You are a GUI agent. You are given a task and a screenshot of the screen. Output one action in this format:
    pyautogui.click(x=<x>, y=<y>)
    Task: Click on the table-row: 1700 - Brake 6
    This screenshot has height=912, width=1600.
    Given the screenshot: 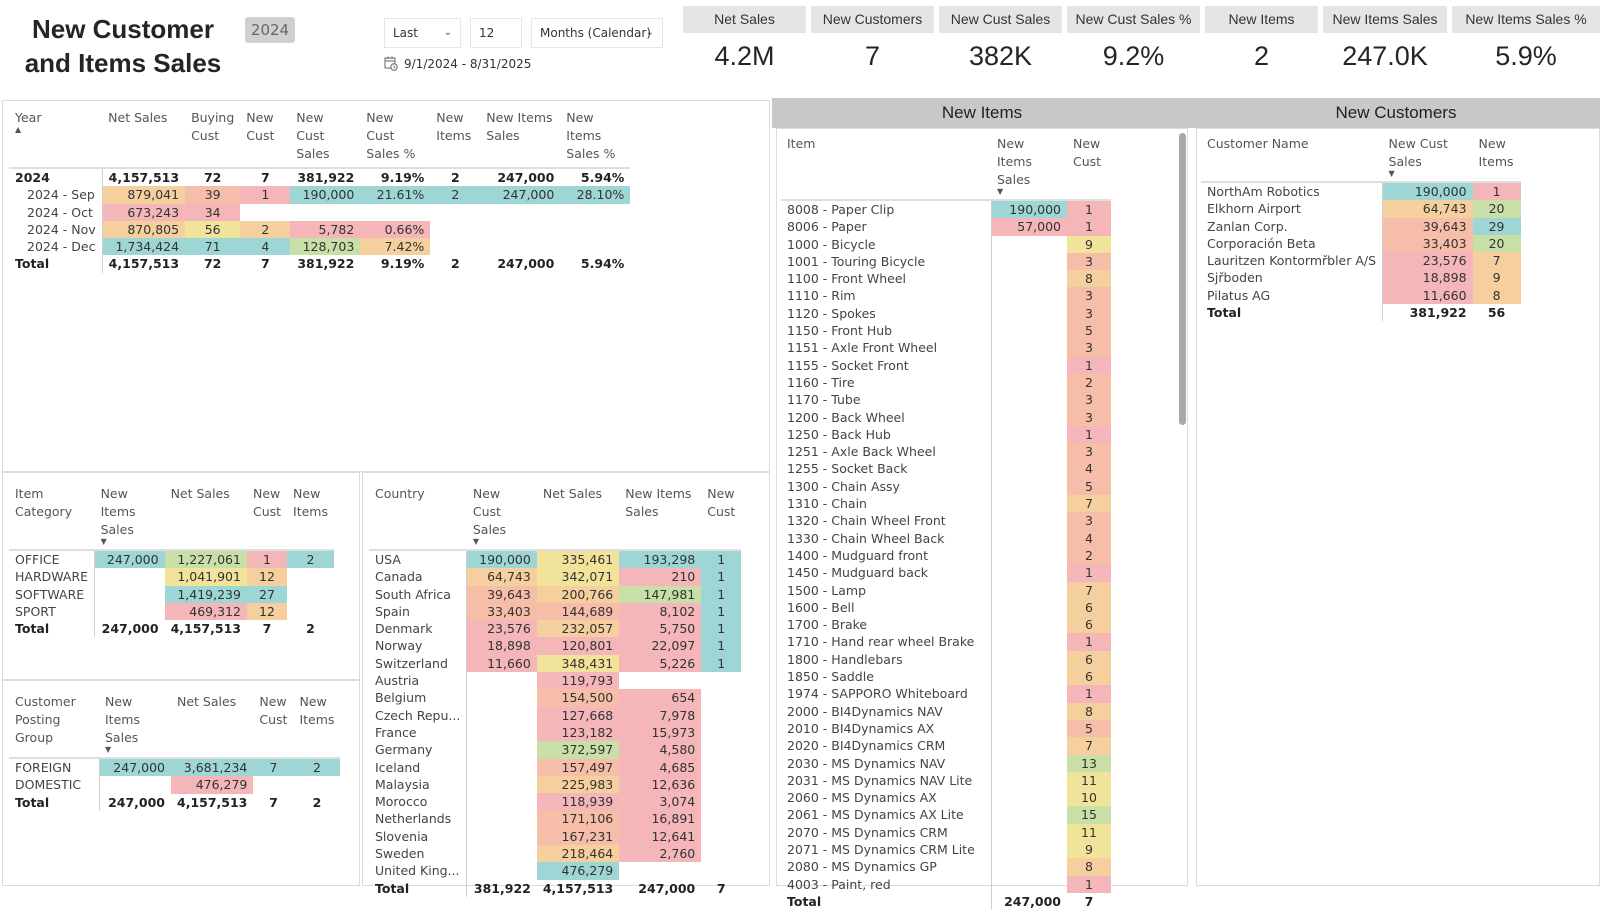 What is the action you would take?
    pyautogui.click(x=946, y=625)
    